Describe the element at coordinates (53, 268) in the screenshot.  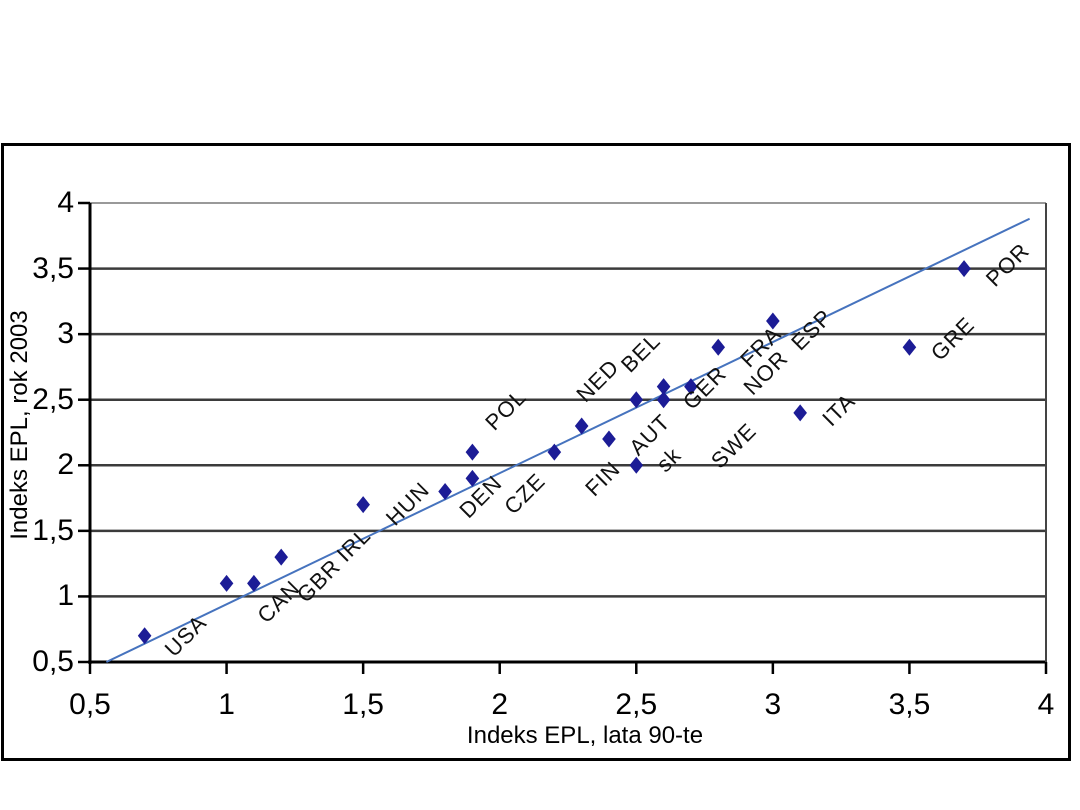
I see `y-tick-label: 3,5` at that location.